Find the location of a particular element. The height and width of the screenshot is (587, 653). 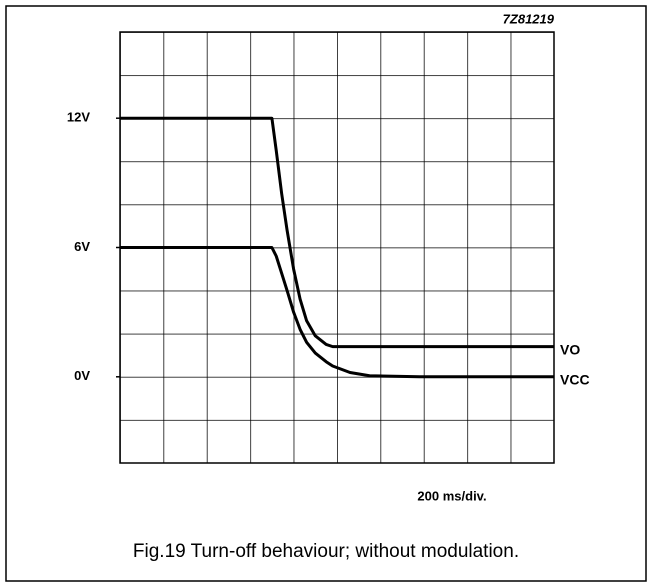

figure-code: 7Z81219 is located at coordinates (529, 18).